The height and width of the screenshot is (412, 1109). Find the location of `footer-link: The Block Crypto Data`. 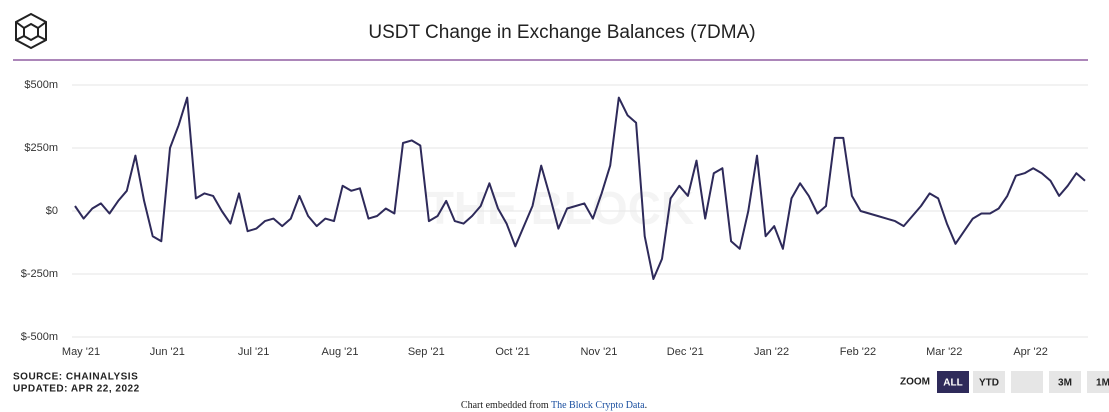

footer-link: The Block Crypto Data is located at coordinates (598, 405).